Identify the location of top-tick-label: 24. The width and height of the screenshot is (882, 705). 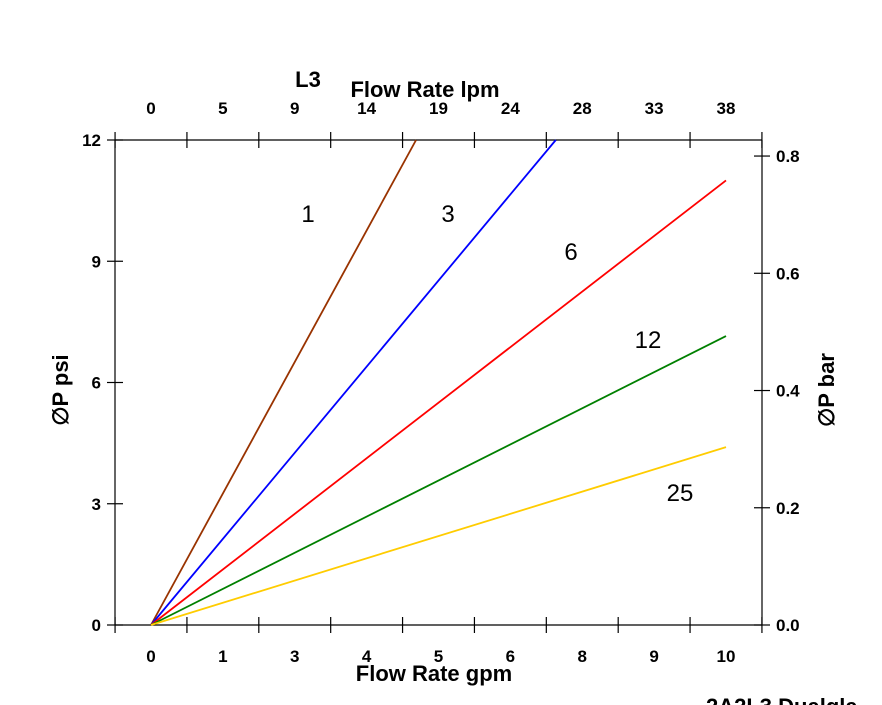
(510, 108).